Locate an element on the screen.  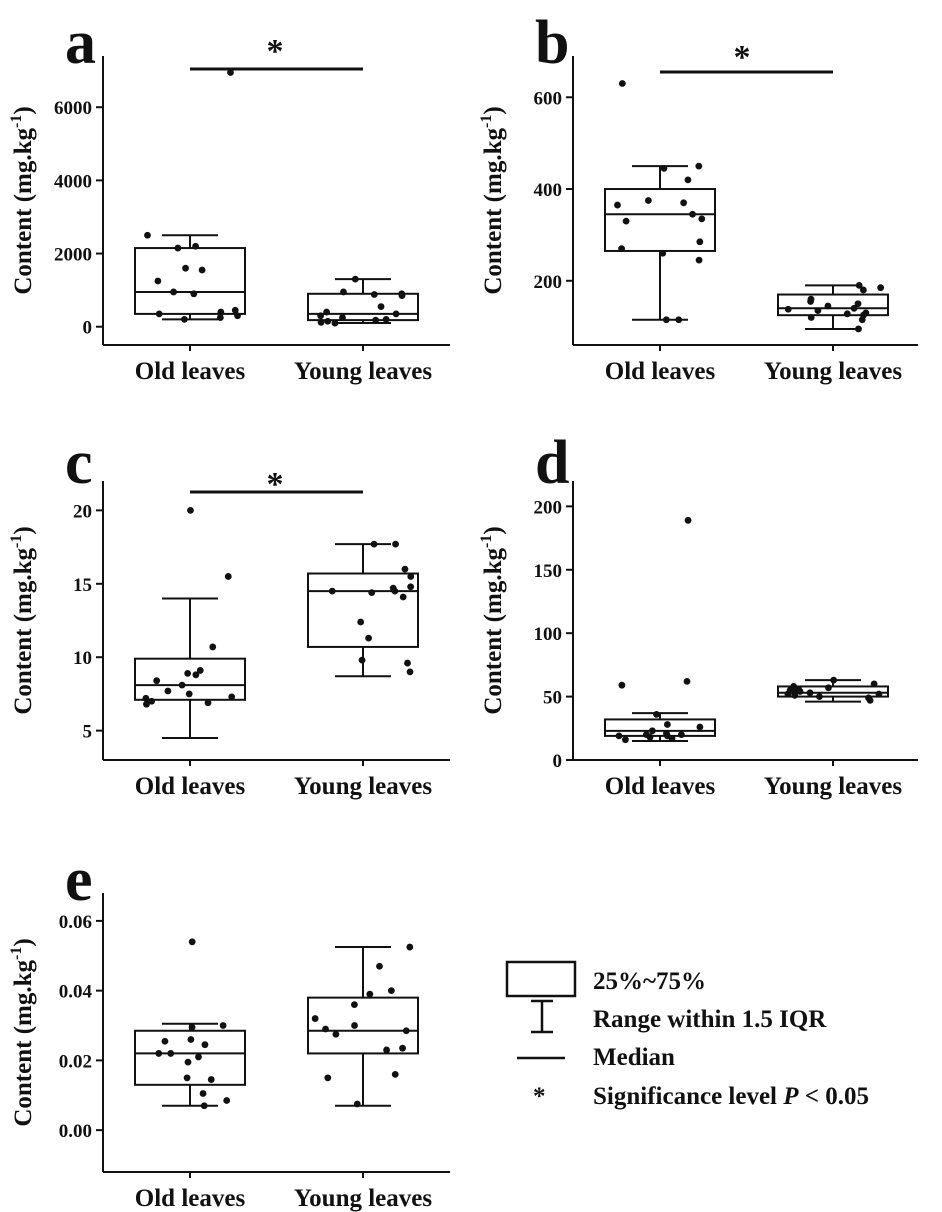
legend-box-swatch is located at coordinates (541, 979).